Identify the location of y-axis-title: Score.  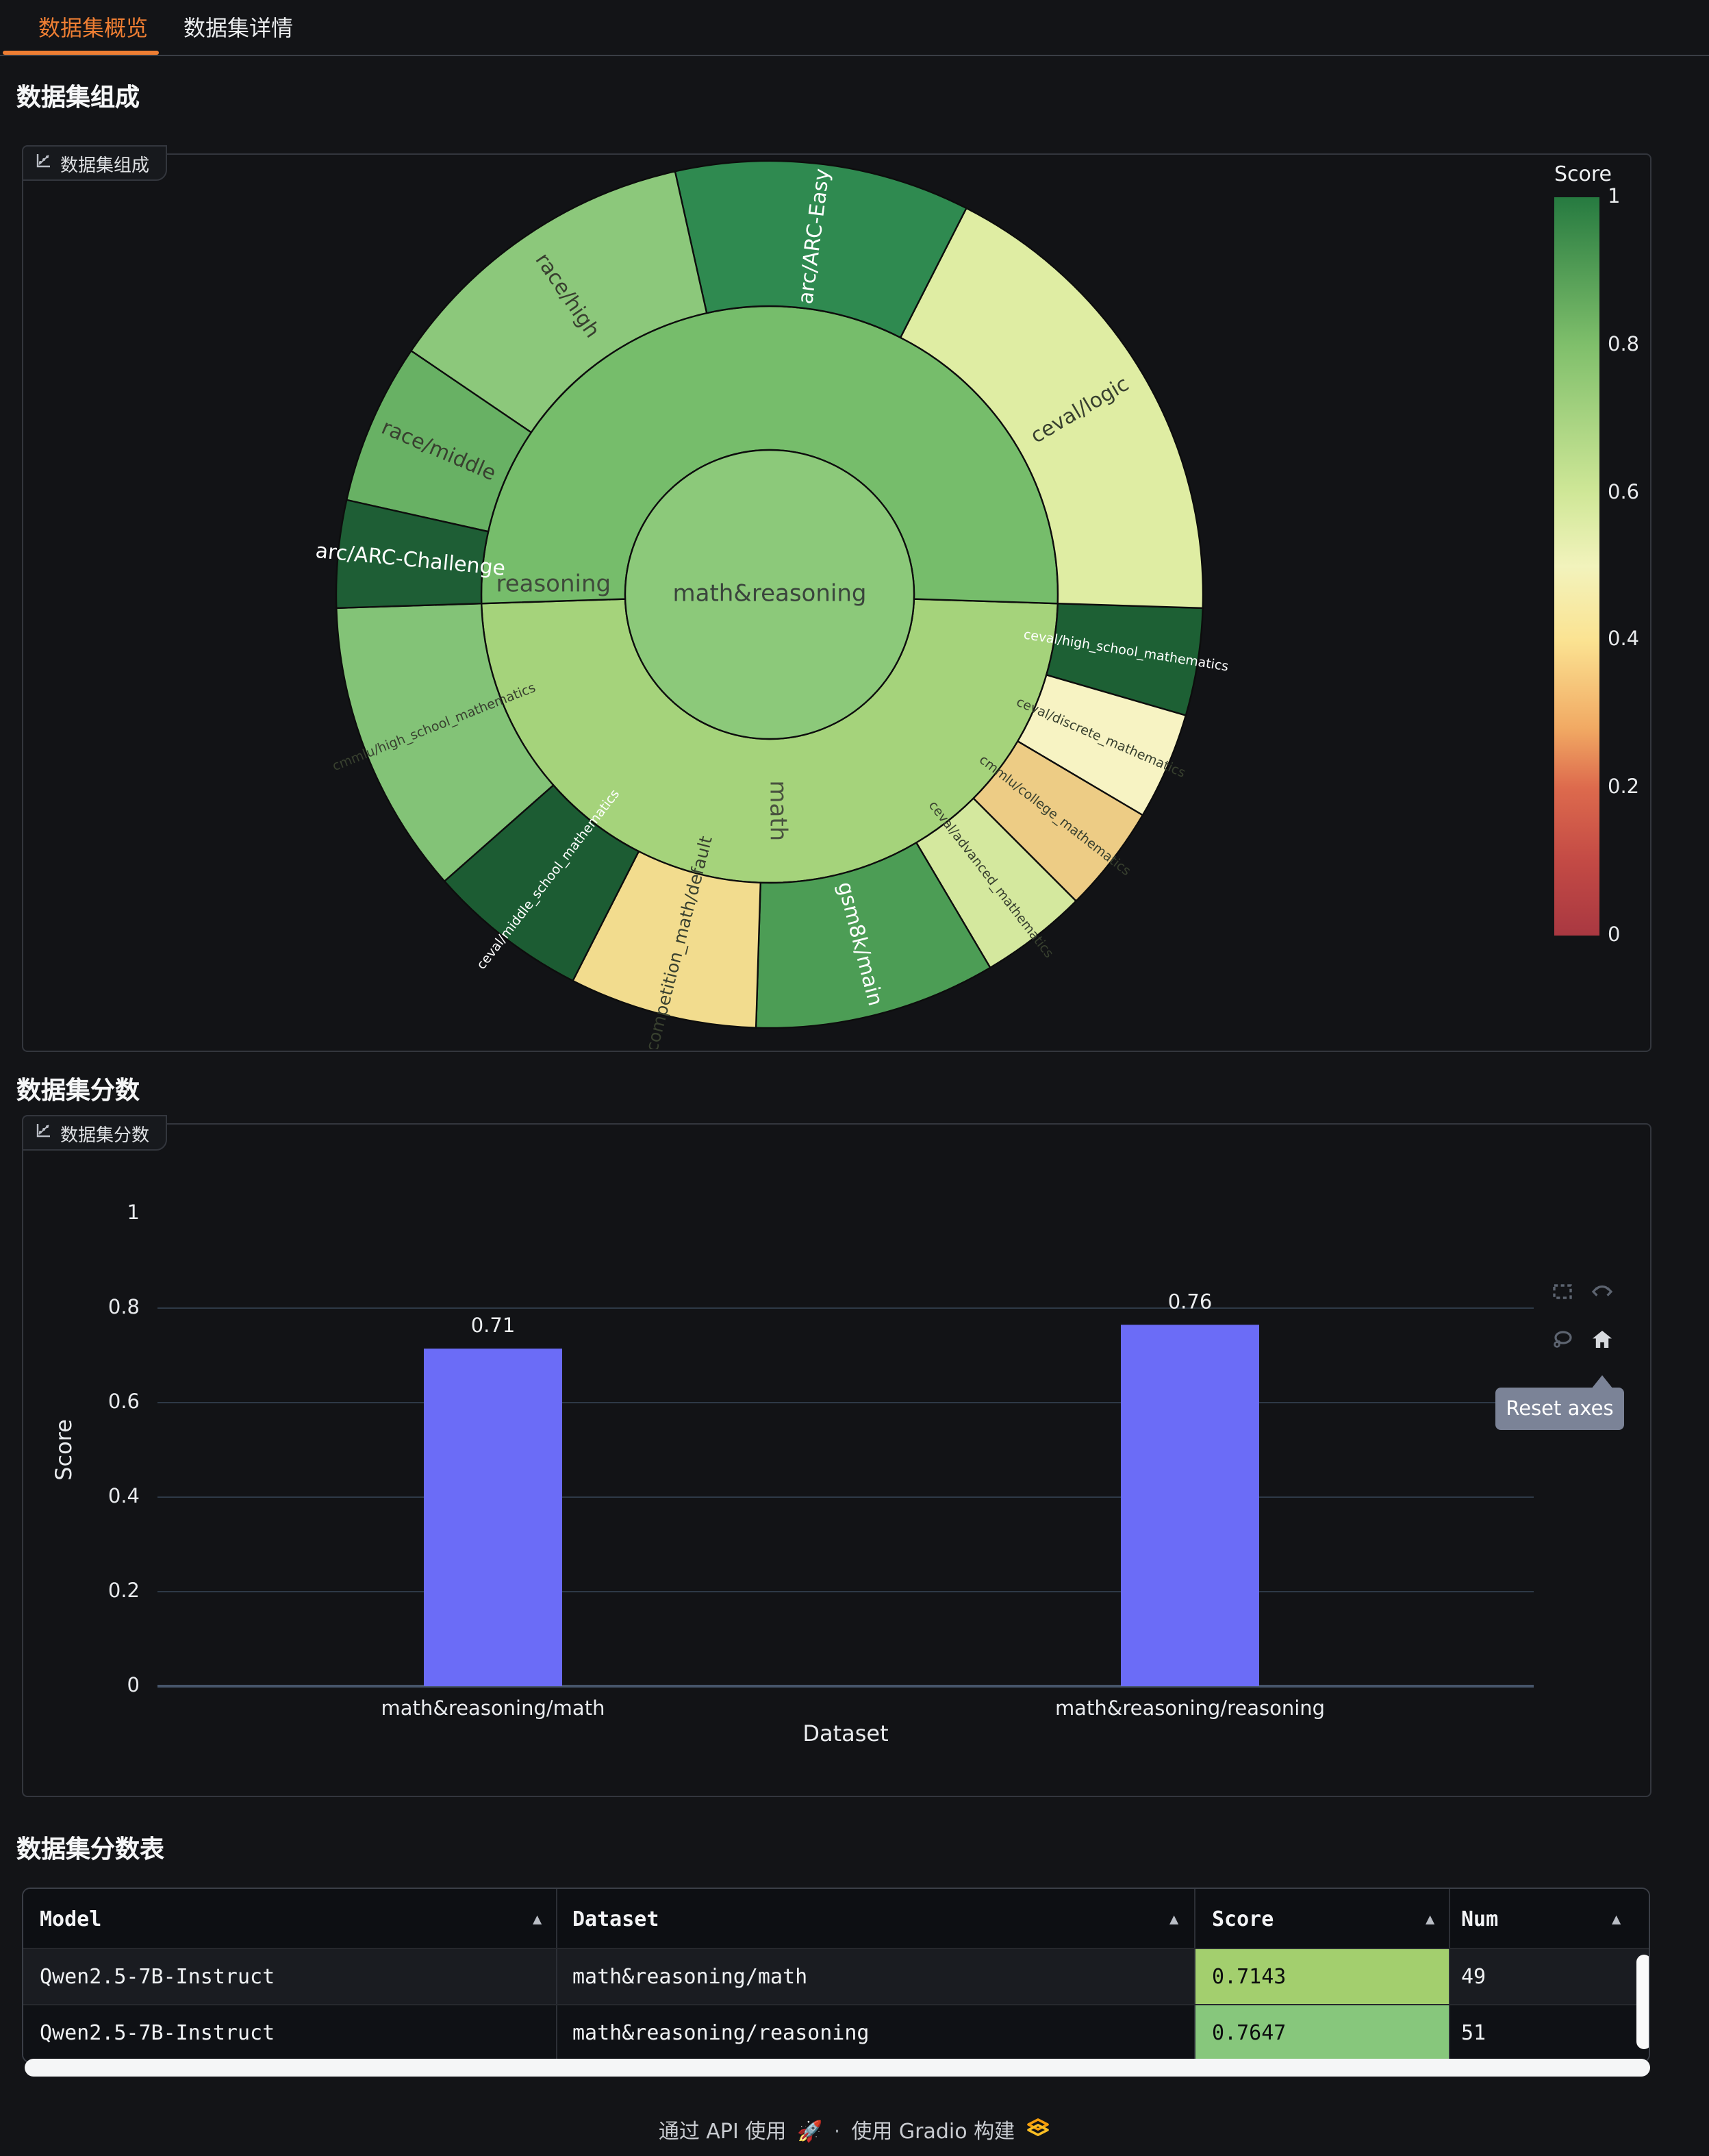
(64, 1450).